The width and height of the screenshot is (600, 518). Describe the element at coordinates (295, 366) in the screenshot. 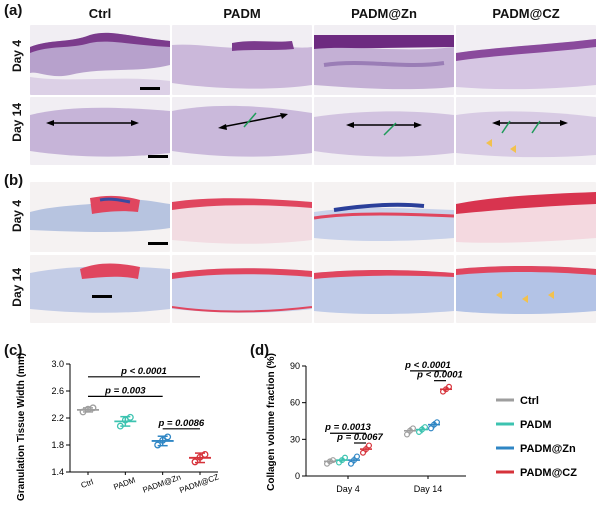

I see `chart-d-ytick-label: 90` at that location.